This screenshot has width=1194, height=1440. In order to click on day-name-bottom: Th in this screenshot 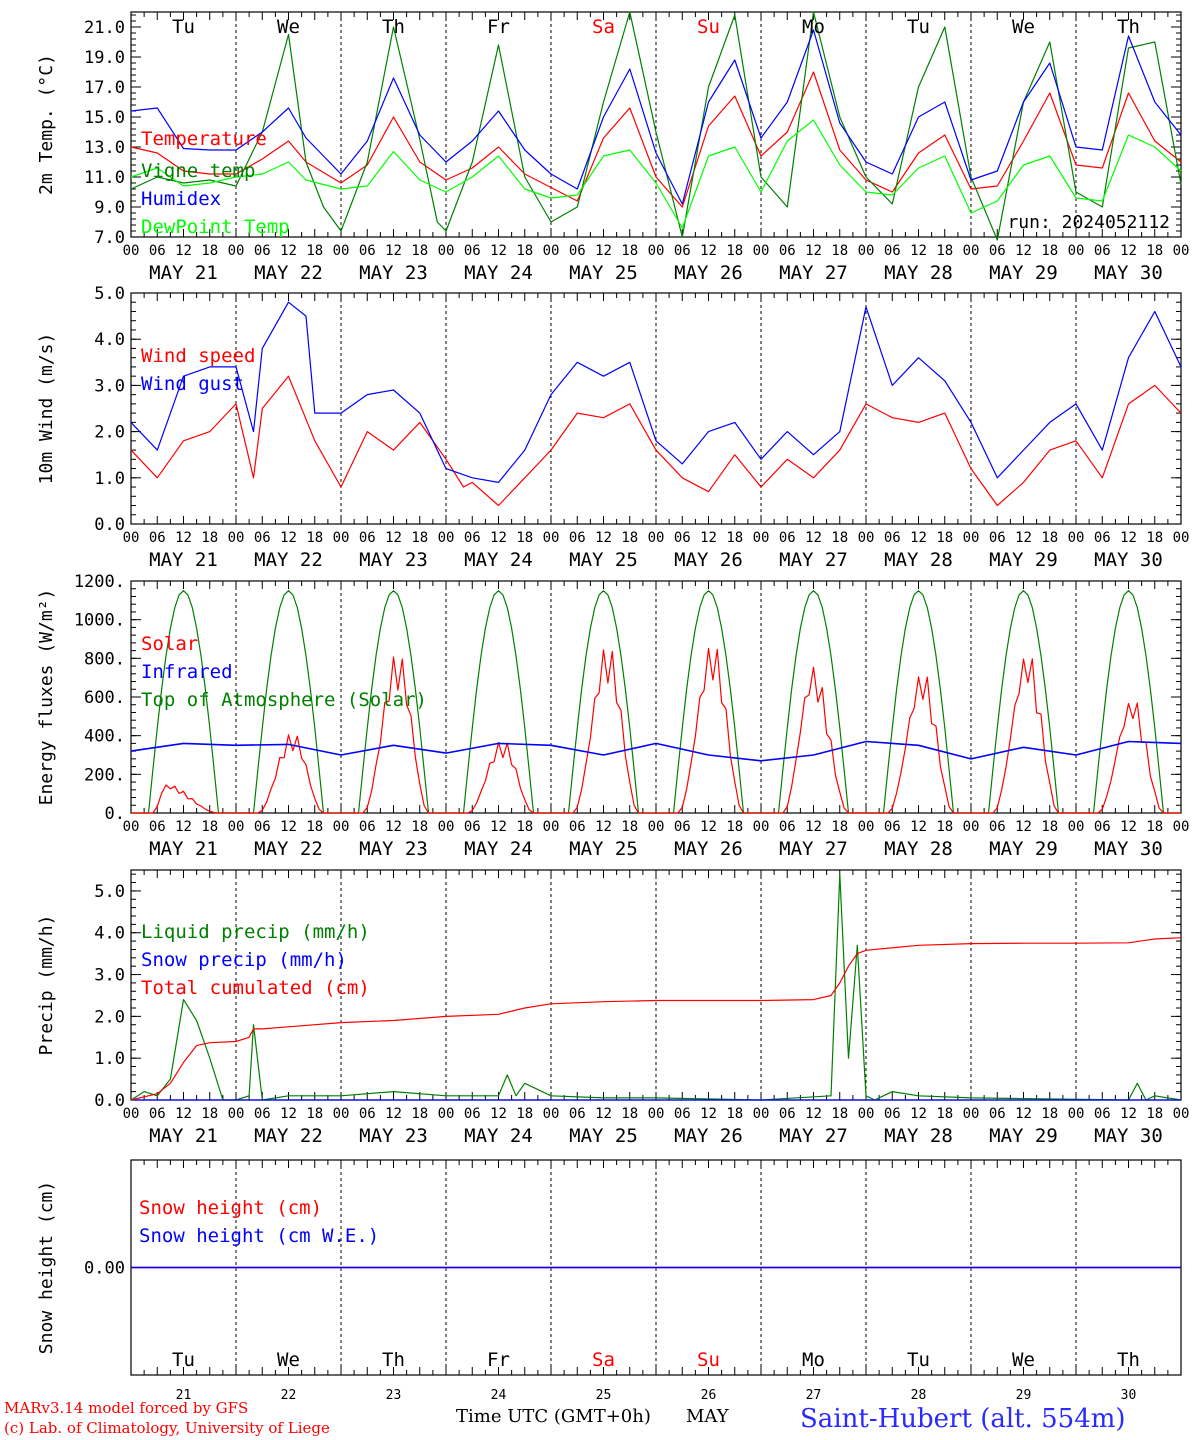, I will do `click(1128, 1360)`.